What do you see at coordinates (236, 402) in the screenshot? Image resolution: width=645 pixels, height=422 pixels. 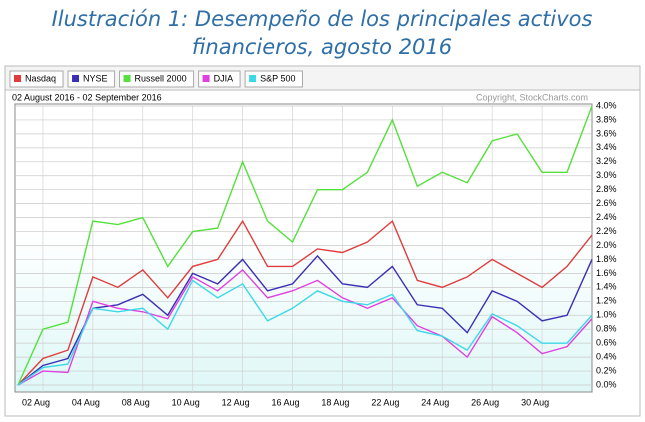 I see `x-tick-label: 12 Aug` at bounding box center [236, 402].